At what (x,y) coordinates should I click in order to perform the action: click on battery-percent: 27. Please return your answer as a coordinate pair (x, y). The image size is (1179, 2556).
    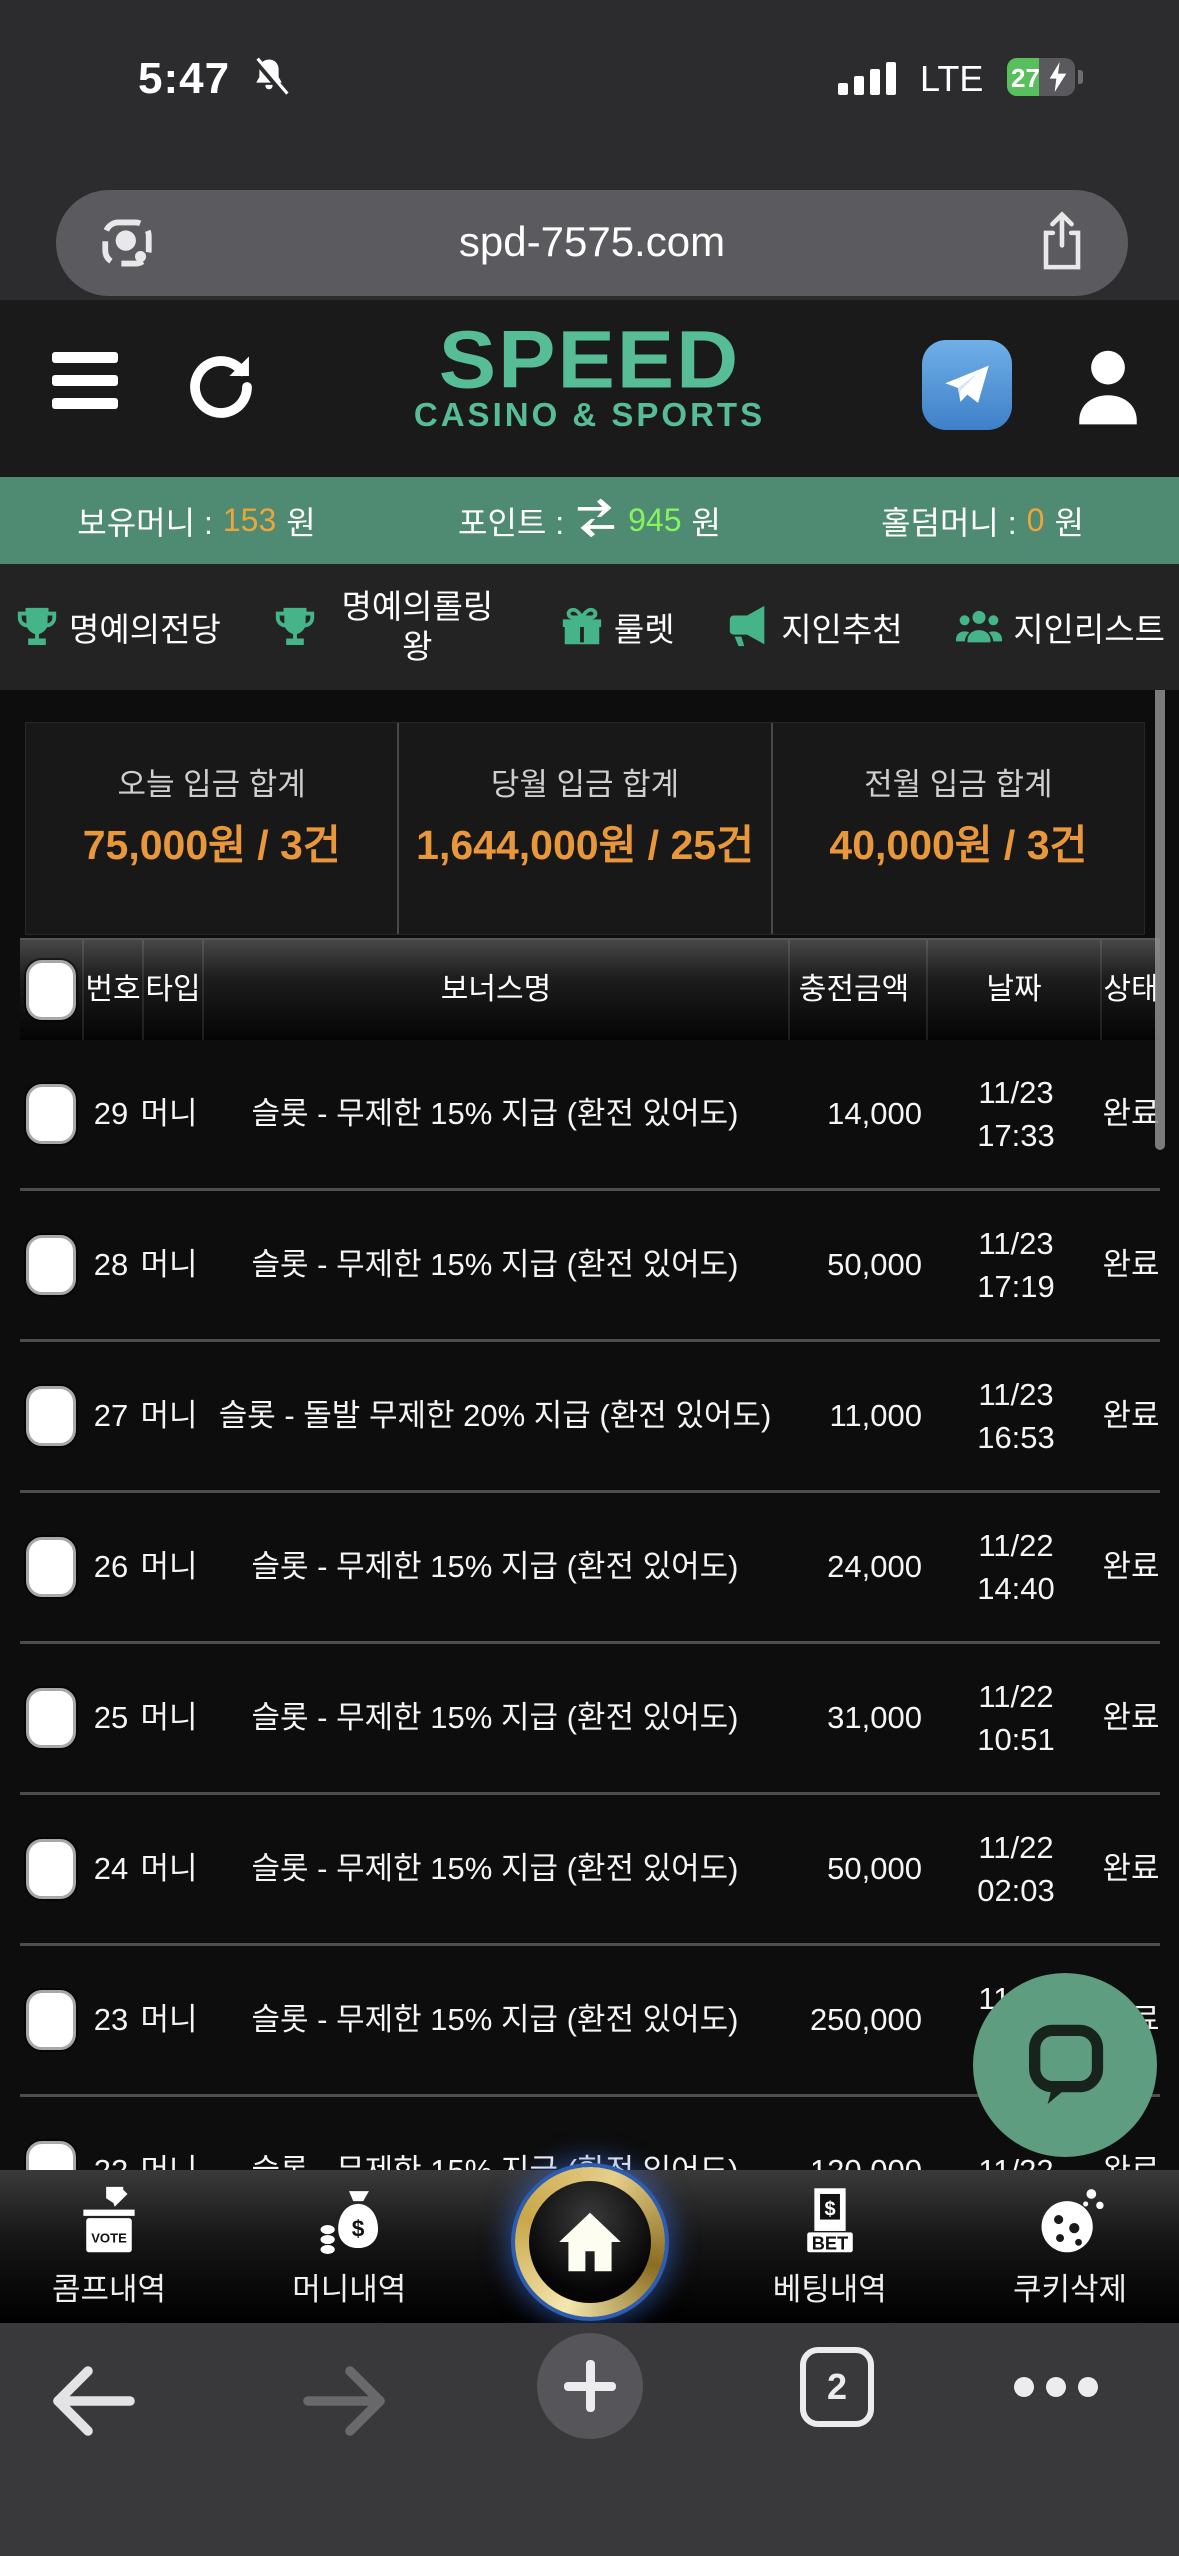
    Looking at the image, I should click on (1025, 78).